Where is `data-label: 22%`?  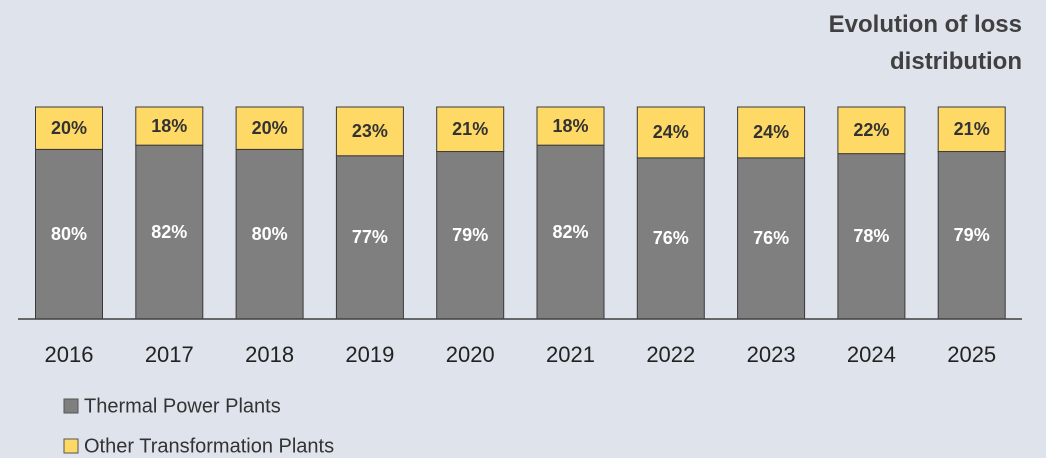 data-label: 22% is located at coordinates (871, 130).